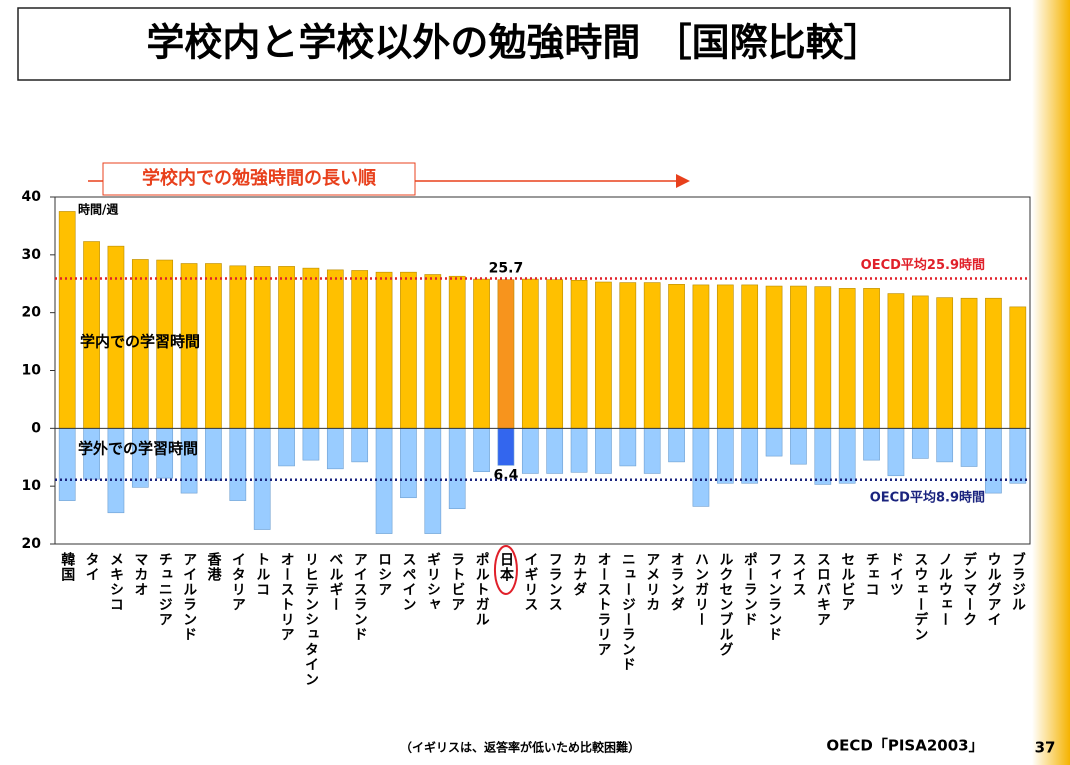 This screenshot has height=765, width=1070. I want to click on x-tick-label: ギリシャ, so click(433, 582).